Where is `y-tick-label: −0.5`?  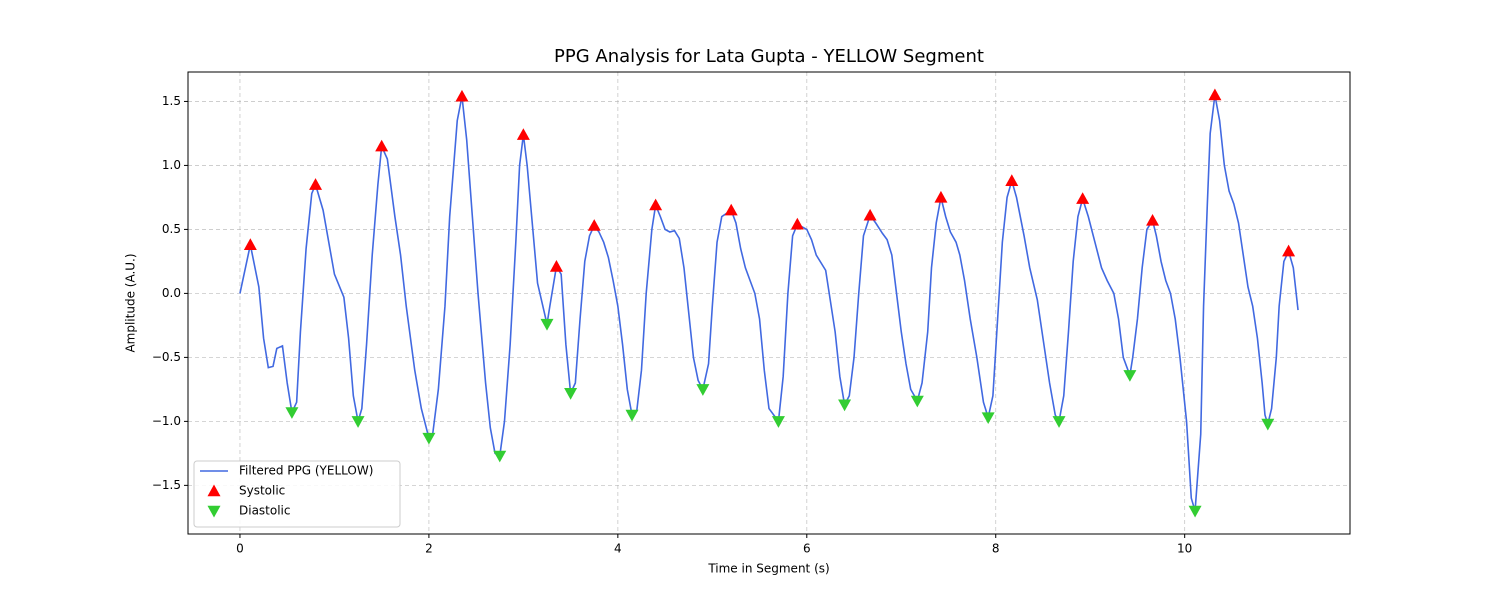 y-tick-label: −0.5 is located at coordinates (166, 357).